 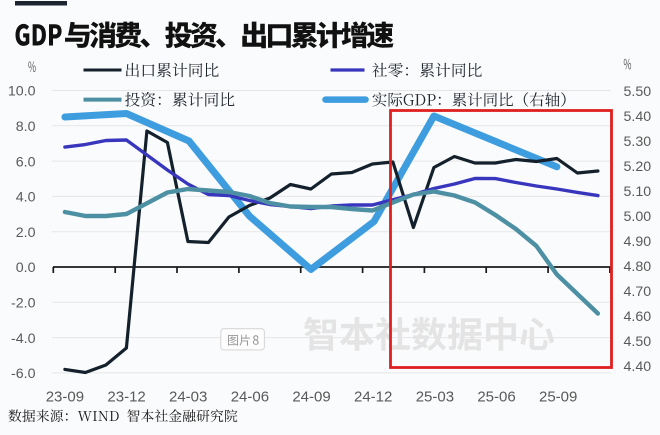 I want to click on svg-text: 4.60, so click(x=638, y=317).